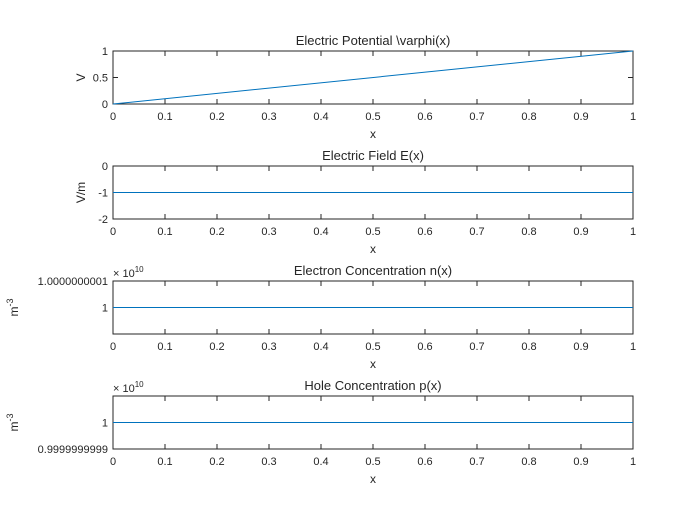 The image size is (700, 525). Describe the element at coordinates (103, 194) in the screenshot. I see `y-tick-label: -1` at that location.